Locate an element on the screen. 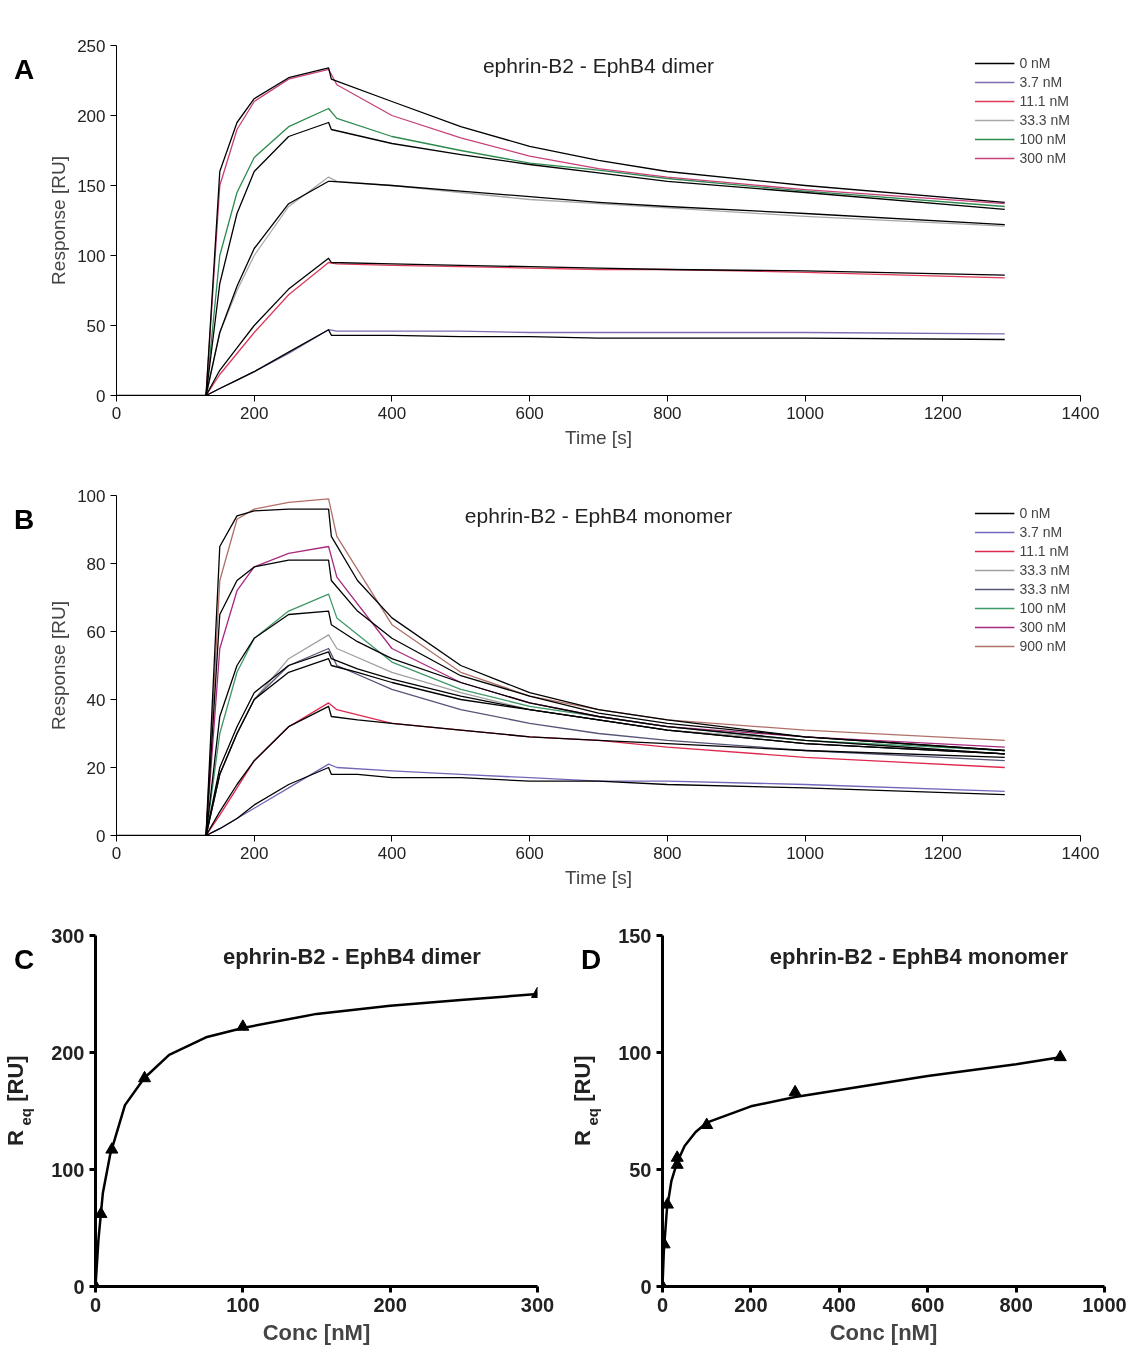 The height and width of the screenshot is (1347, 1135). y-tick-label: 40 is located at coordinates (96, 700).